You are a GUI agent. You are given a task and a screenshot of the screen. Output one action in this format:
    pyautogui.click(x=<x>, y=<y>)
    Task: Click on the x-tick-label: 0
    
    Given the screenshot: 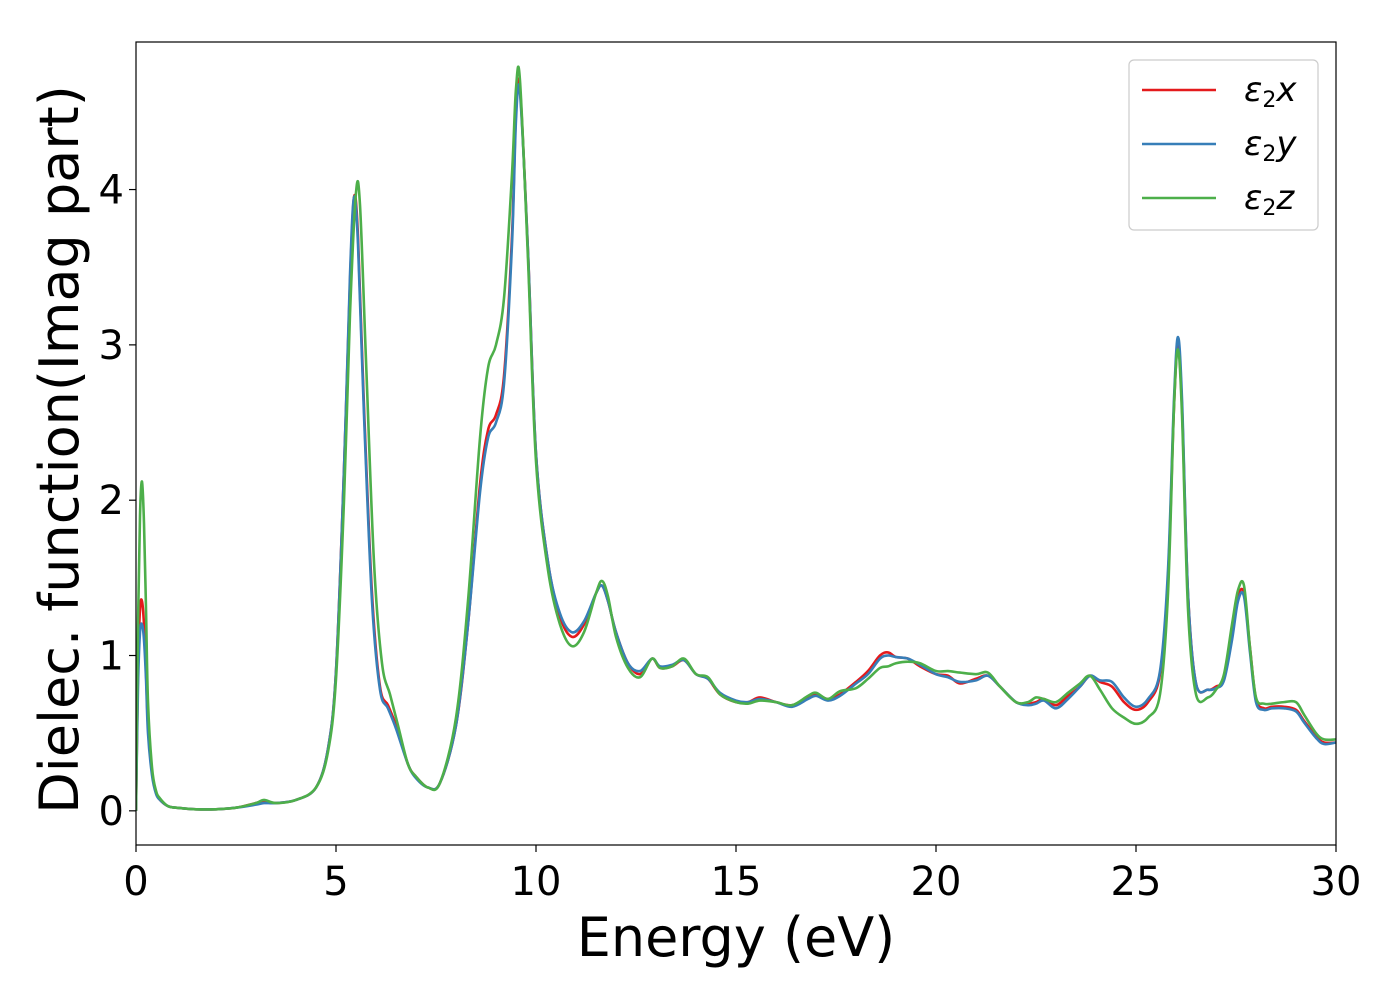 What is the action you would take?
    pyautogui.click(x=135, y=882)
    